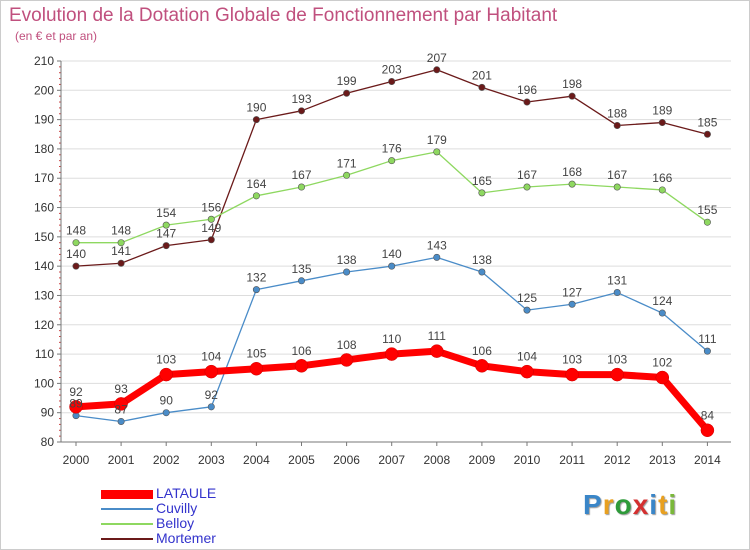  I want to click on data-label: 167, so click(301, 175).